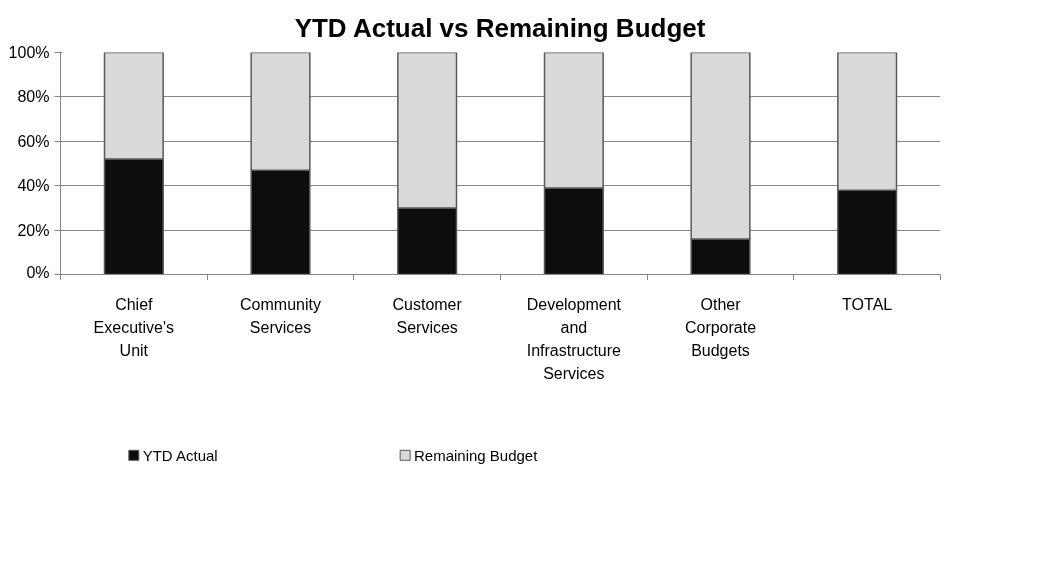 The width and height of the screenshot is (1049, 584). I want to click on x-tick-label: Other Corporate Budgets, so click(720, 327).